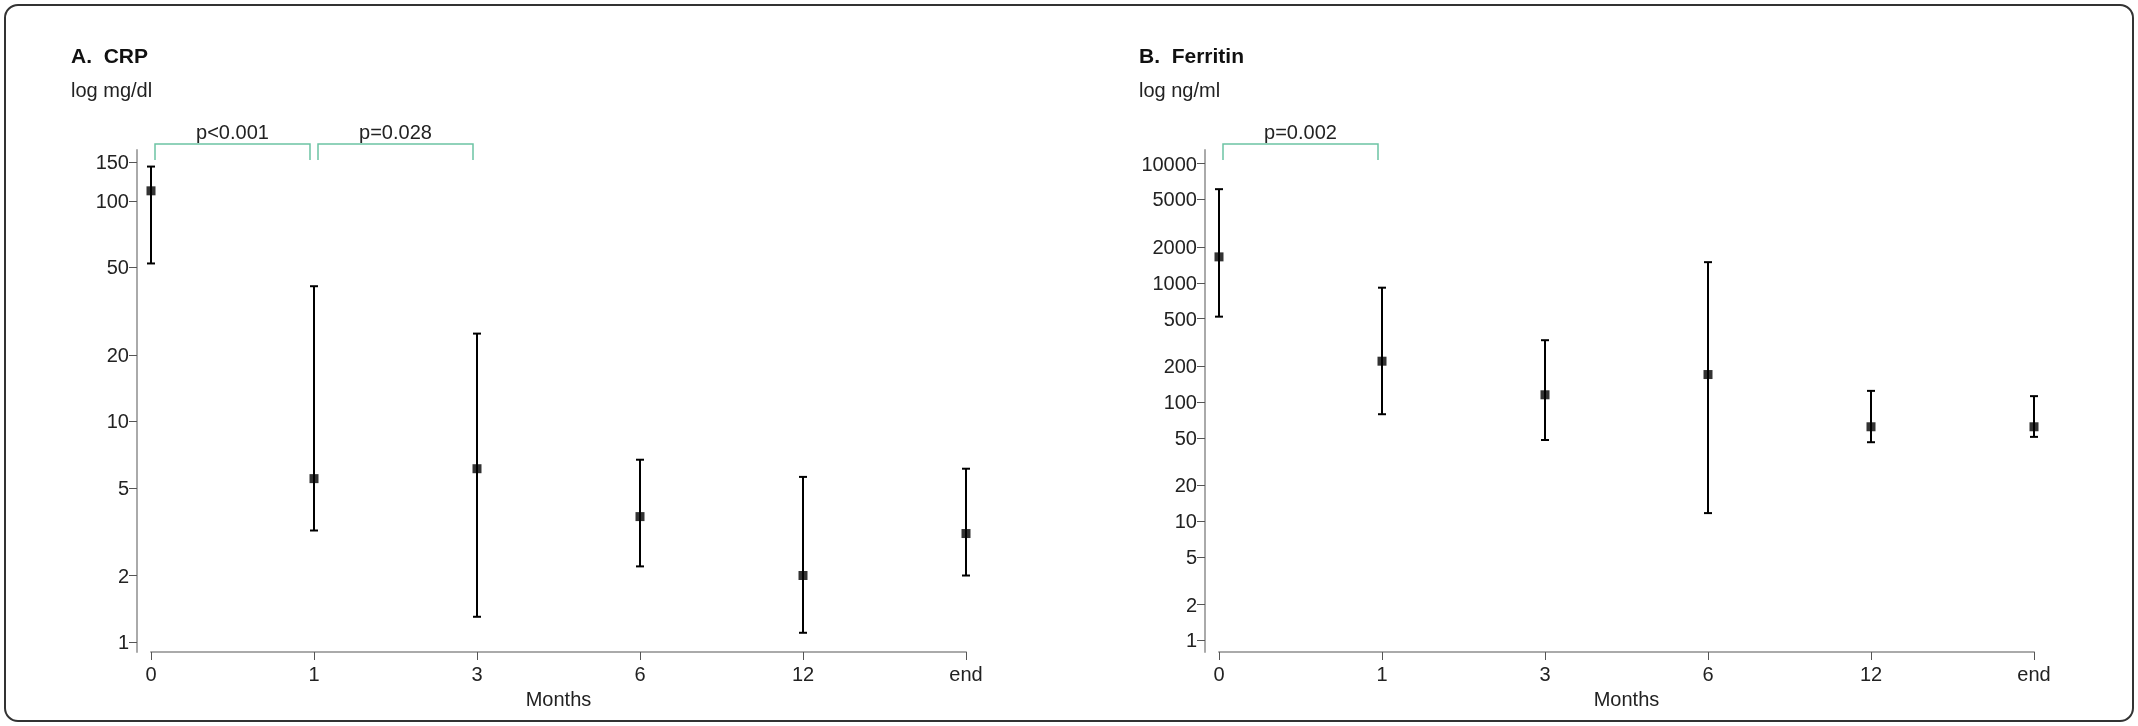 The image size is (2138, 726). What do you see at coordinates (1174, 246) in the screenshot?
I see `y-tick-label: 2000` at bounding box center [1174, 246].